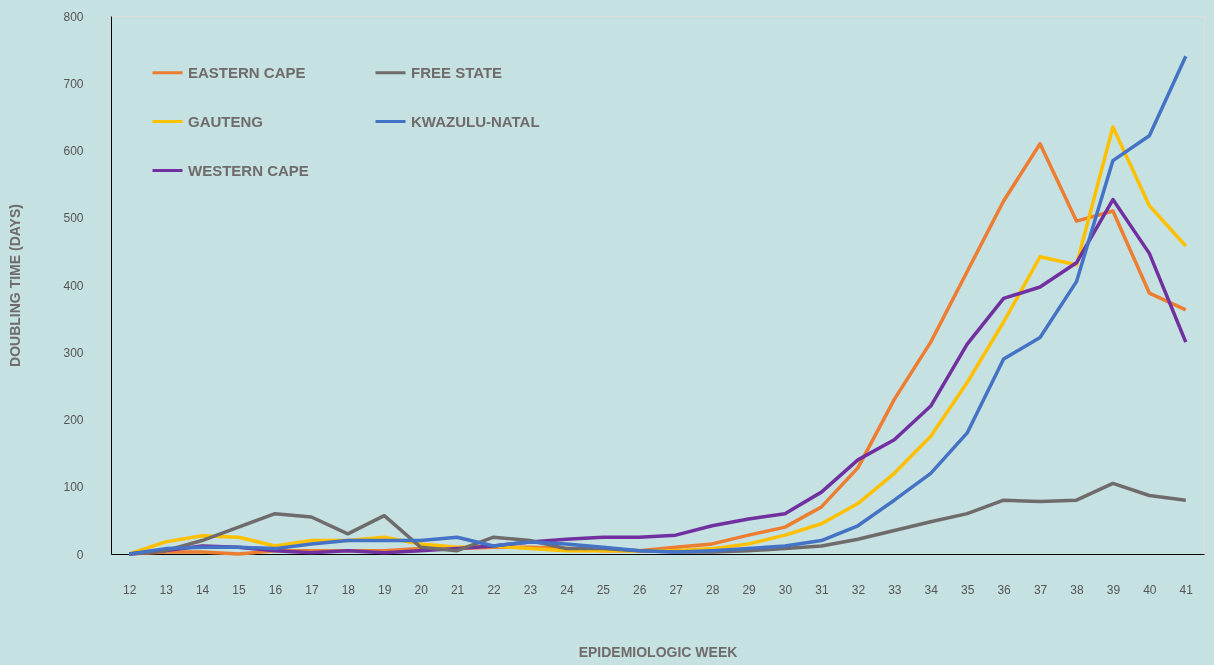 The image size is (1214, 665). Describe the element at coordinates (385, 589) in the screenshot. I see `x-tick-label: 19` at that location.